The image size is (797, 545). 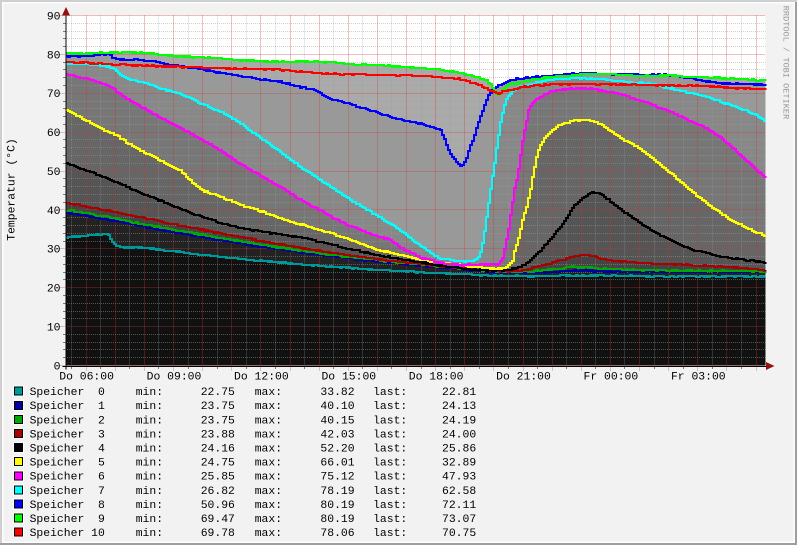 I want to click on svg-text: 62.58, so click(x=459, y=492).